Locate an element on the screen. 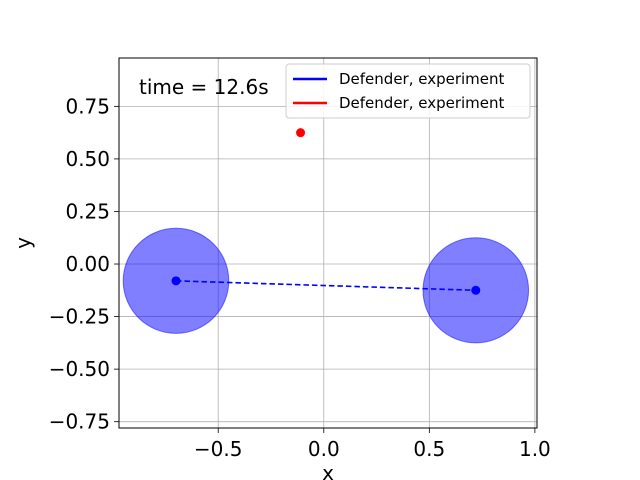  y-axis-ticks: 0.75 0.50 0.25 0.00 −0.25 −0.50 −0.75 is located at coordinates (84, 264).